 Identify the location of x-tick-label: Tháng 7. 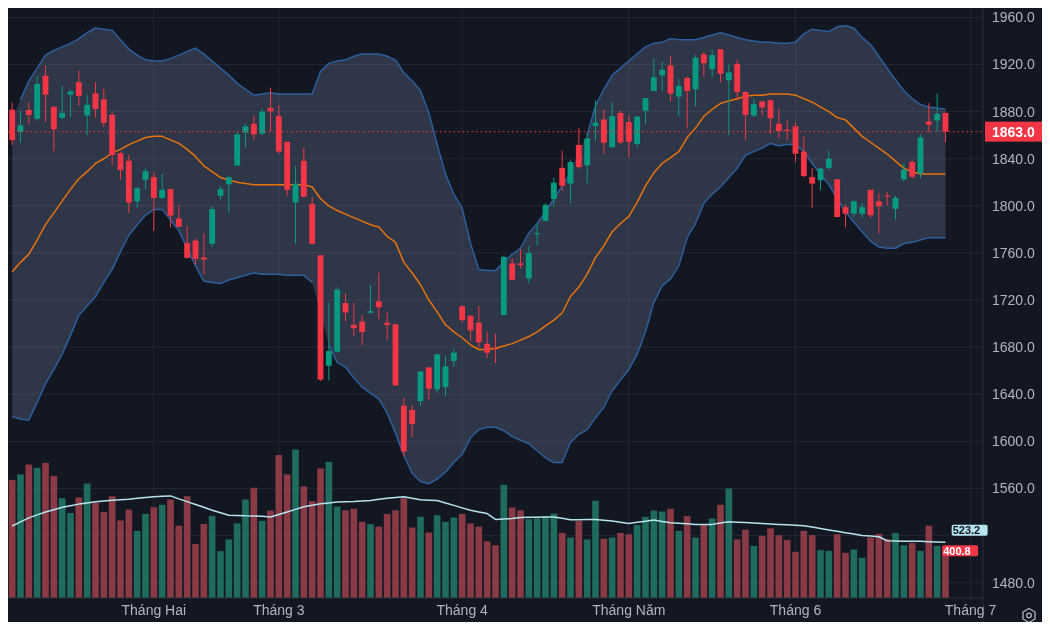
(970, 610).